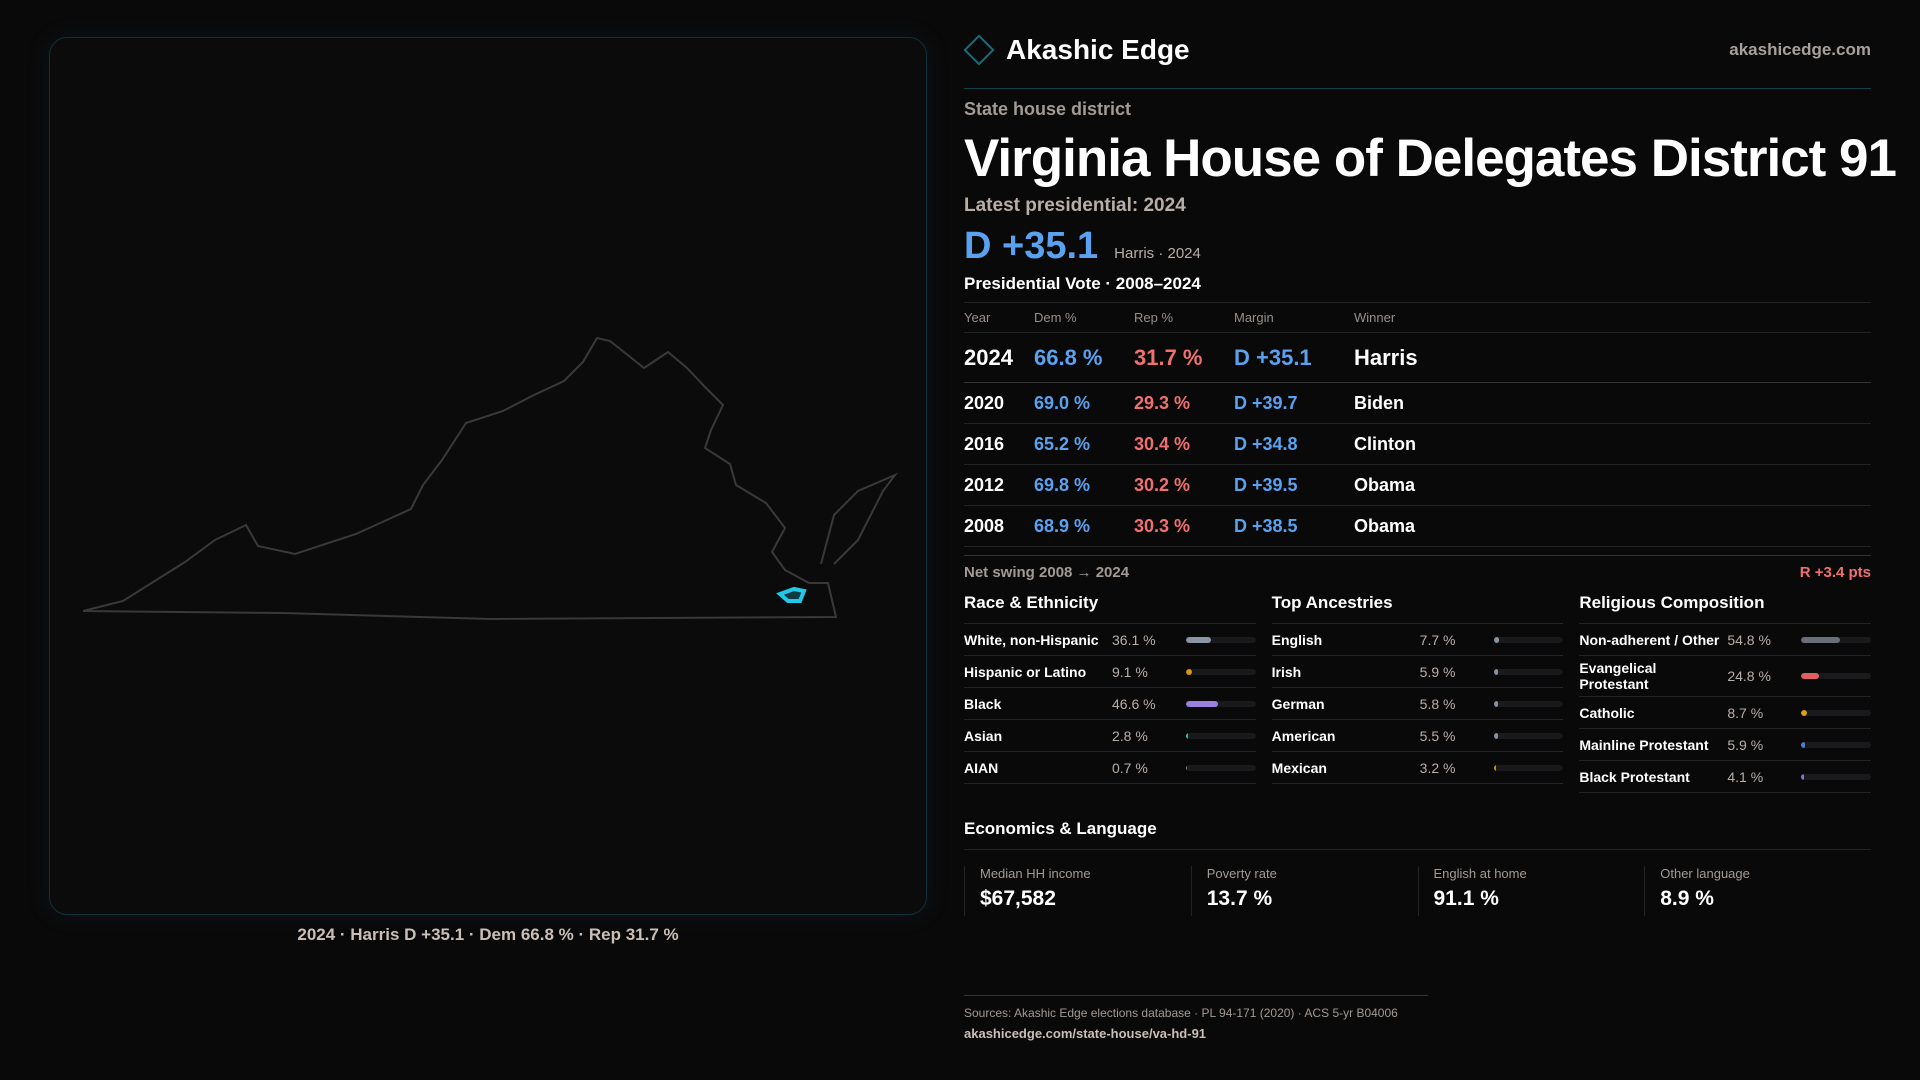 Image resolution: width=1920 pixels, height=1080 pixels. Describe the element at coordinates (1048, 109) in the screenshot. I see `district-kind: State house district` at that location.